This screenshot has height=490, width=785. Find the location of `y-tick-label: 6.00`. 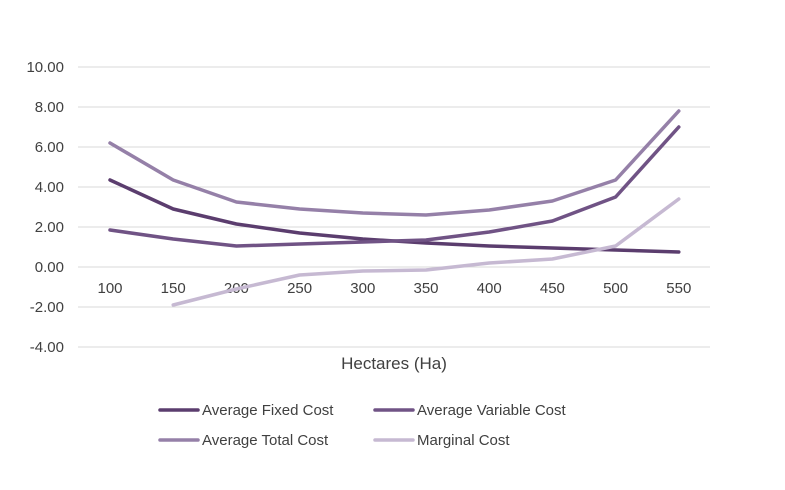

y-tick-label: 6.00 is located at coordinates (49, 147).